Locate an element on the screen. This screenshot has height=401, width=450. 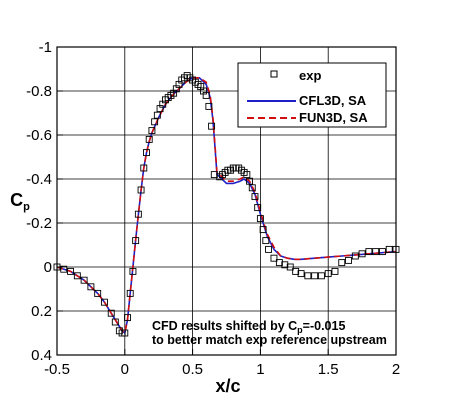
x-tick-label: 2 is located at coordinates (396, 369).